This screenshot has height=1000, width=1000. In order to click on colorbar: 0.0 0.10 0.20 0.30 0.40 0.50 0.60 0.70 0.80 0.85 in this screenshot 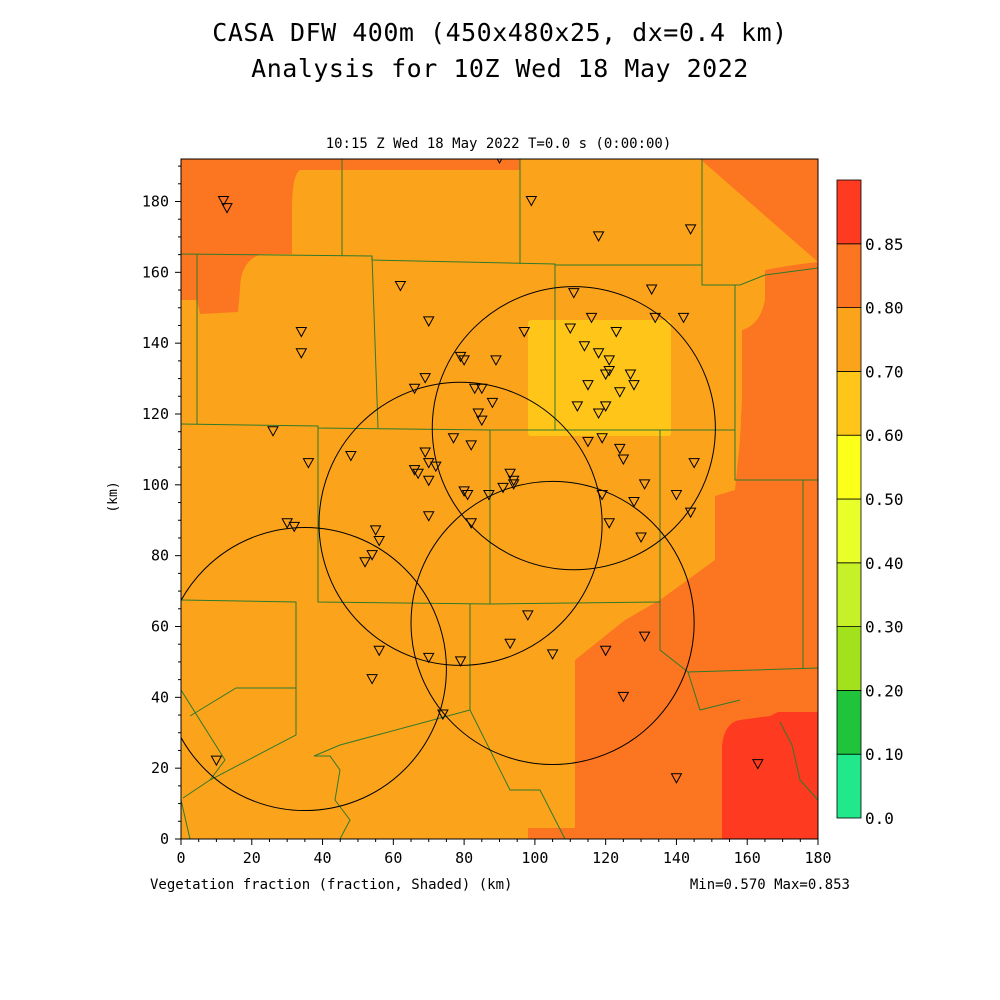, I will do `click(870, 503)`.